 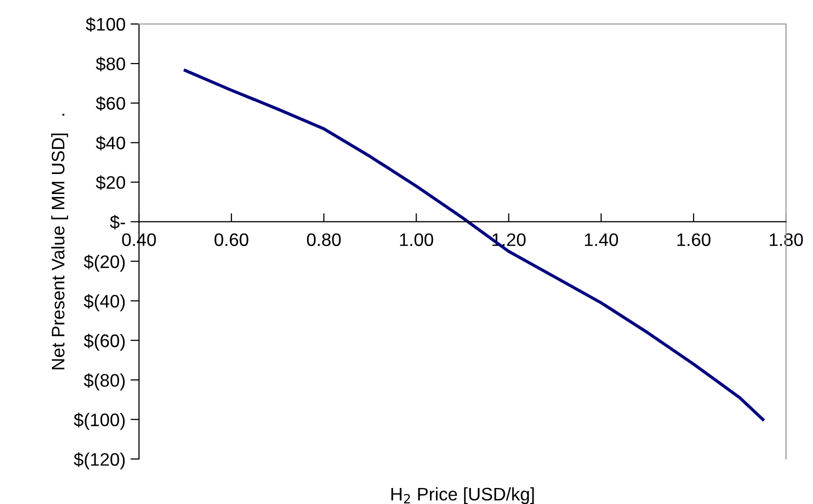 What do you see at coordinates (111, 143) in the screenshot?
I see `y-tick-label: $40` at bounding box center [111, 143].